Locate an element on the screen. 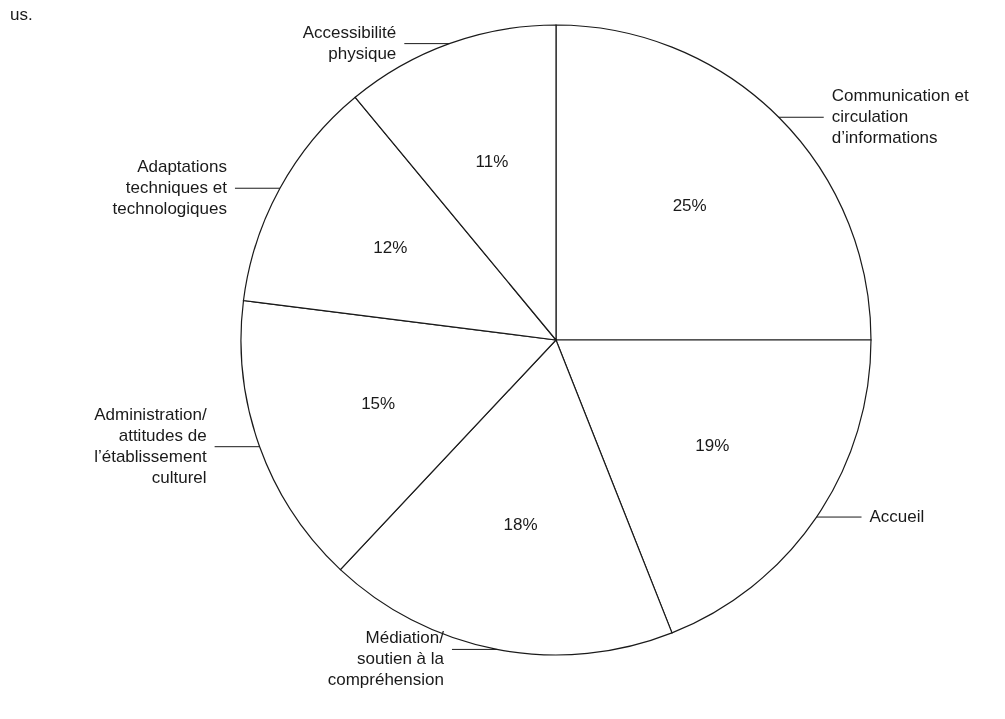 Image resolution: width=1005 pixels, height=719 pixels. slice-label: Médiation/ soutien à la compréhension is located at coordinates (386, 659).